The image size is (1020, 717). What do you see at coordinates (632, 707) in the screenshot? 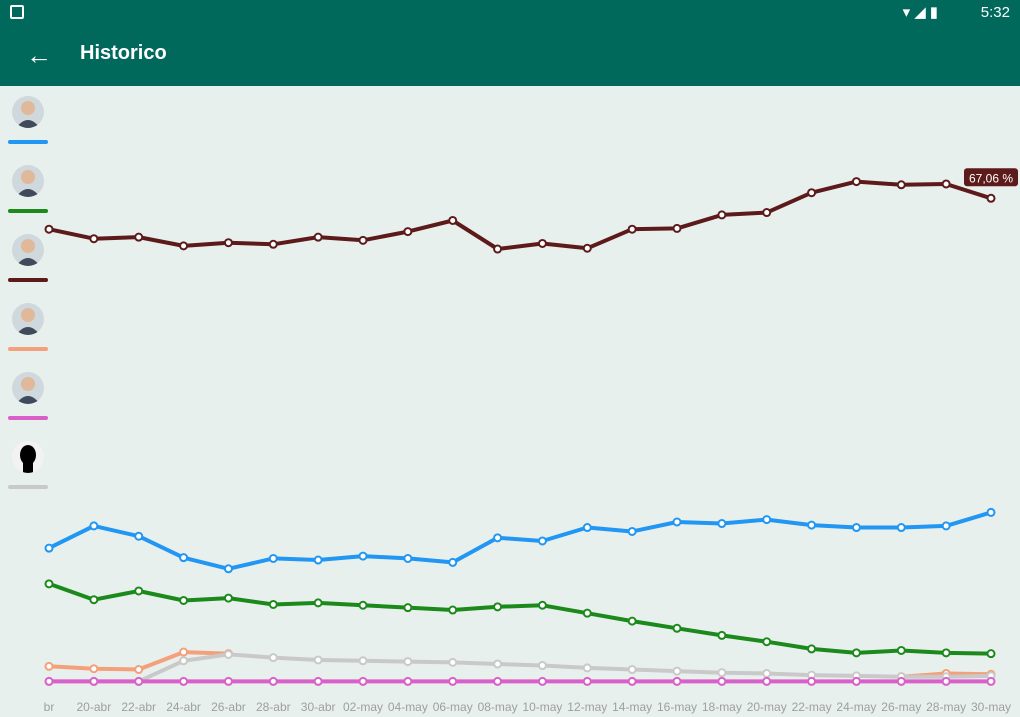
I see `x-tick-label: 14-may` at bounding box center [632, 707].